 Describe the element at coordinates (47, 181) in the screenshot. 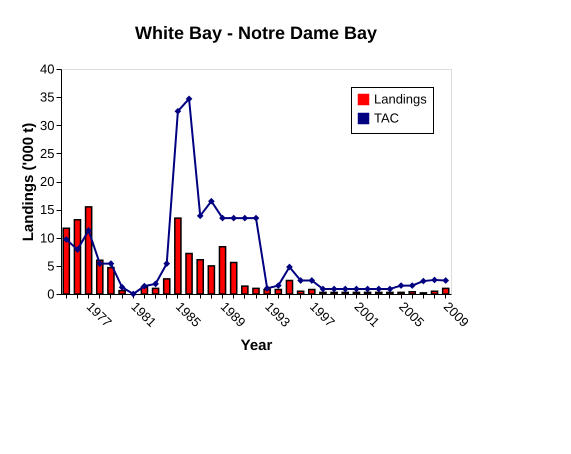

I see `y-tick-label: 20` at that location.